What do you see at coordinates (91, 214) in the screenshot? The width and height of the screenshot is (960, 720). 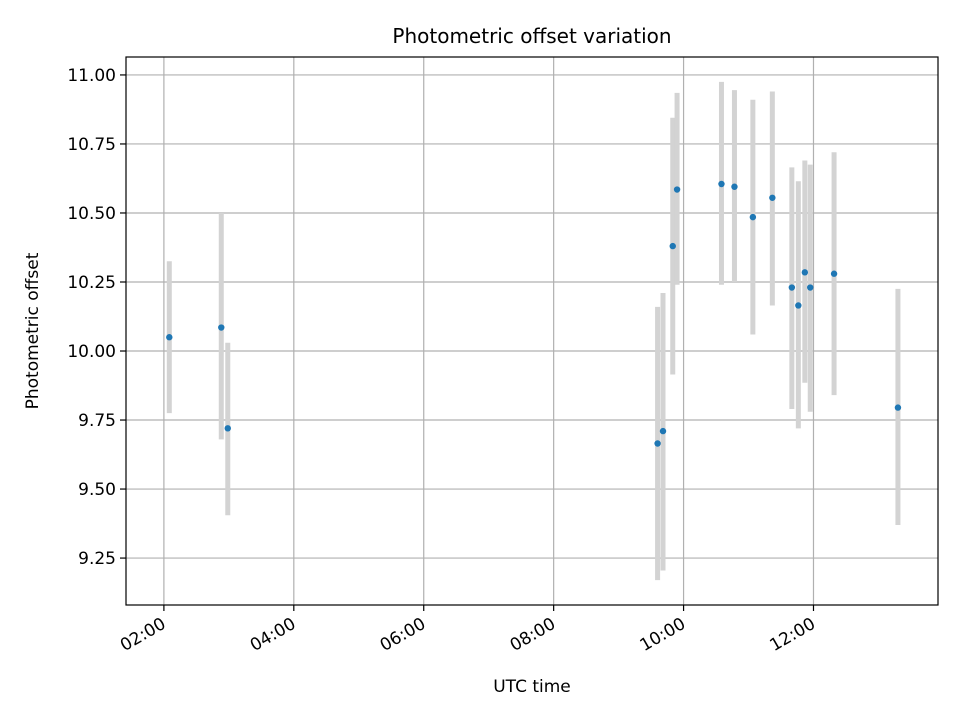 I see `y-tick-label: 10.50` at bounding box center [91, 214].